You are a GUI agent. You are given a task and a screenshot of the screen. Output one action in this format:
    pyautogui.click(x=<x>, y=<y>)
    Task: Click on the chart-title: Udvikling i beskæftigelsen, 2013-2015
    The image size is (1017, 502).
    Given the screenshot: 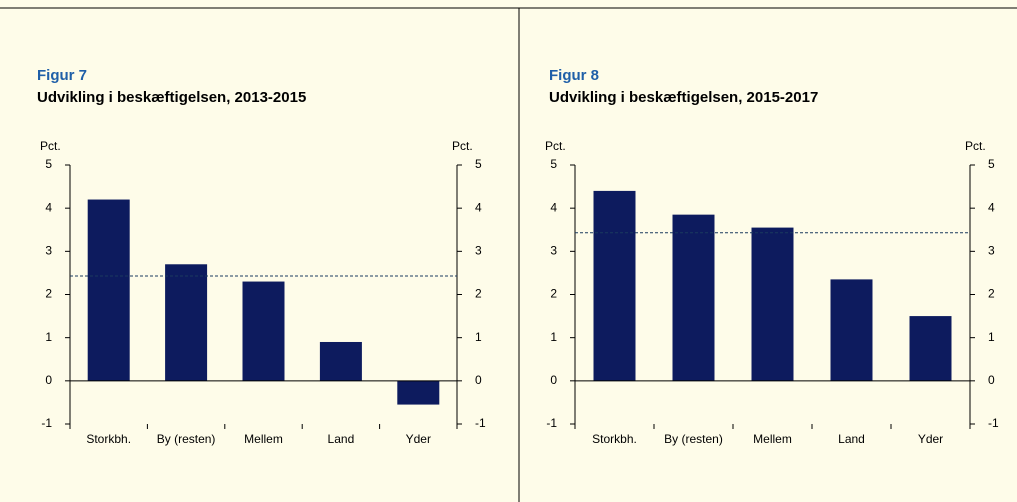 What is the action you would take?
    pyautogui.click(x=171, y=97)
    